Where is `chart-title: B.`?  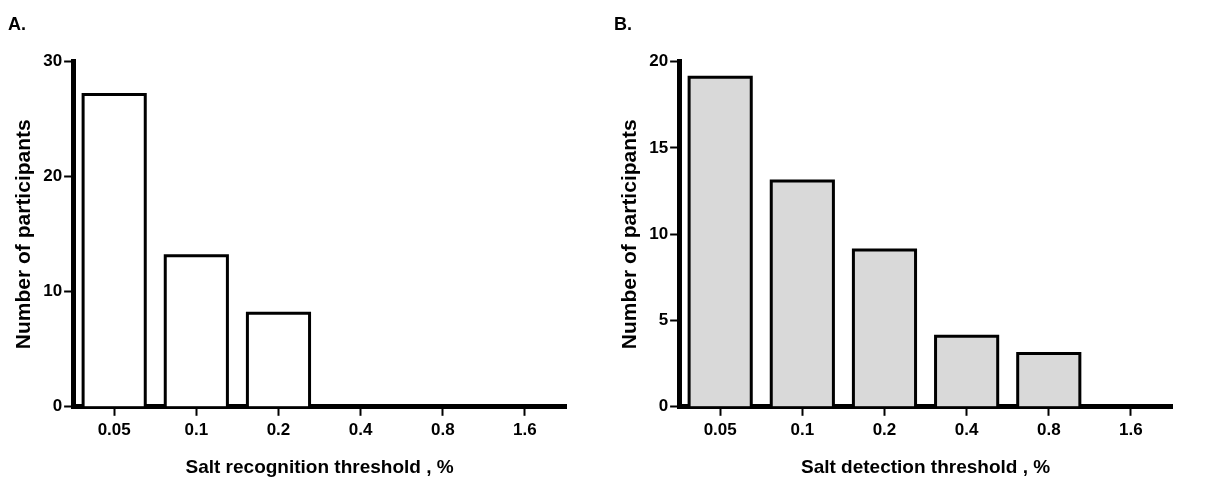 chart-title: B. is located at coordinates (623, 23).